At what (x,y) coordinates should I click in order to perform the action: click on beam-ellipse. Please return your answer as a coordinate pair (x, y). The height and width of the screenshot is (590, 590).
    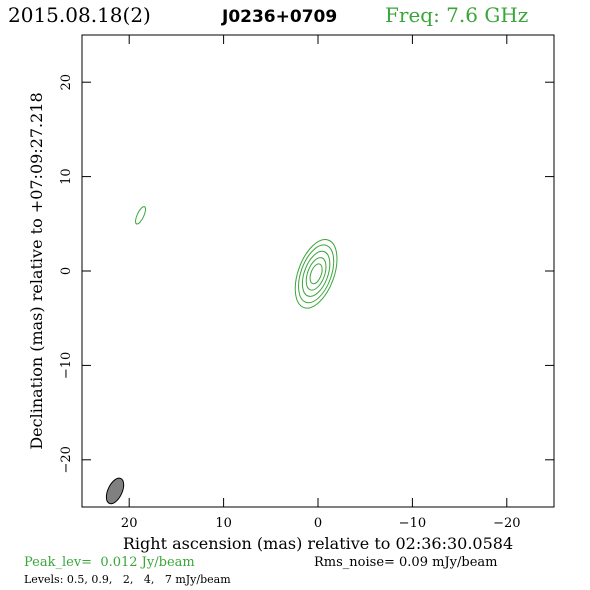
    Looking at the image, I should click on (115, 491).